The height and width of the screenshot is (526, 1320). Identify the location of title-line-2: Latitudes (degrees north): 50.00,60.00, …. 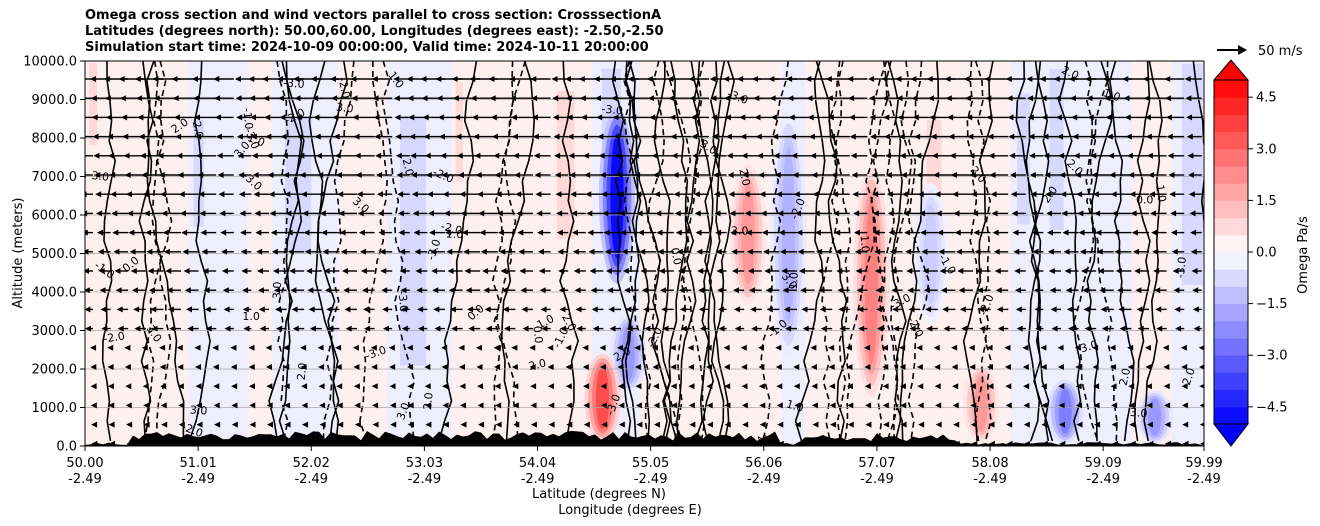
(374, 31).